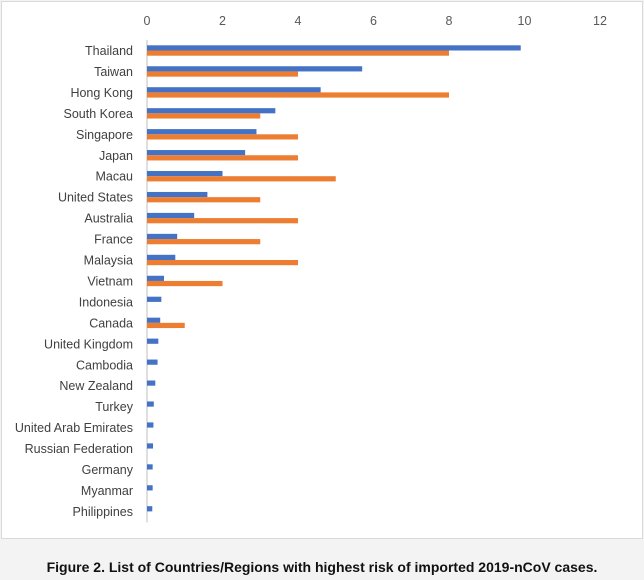  Describe the element at coordinates (113, 72) in the screenshot. I see `category-label-taiwan: Taiwan` at that location.